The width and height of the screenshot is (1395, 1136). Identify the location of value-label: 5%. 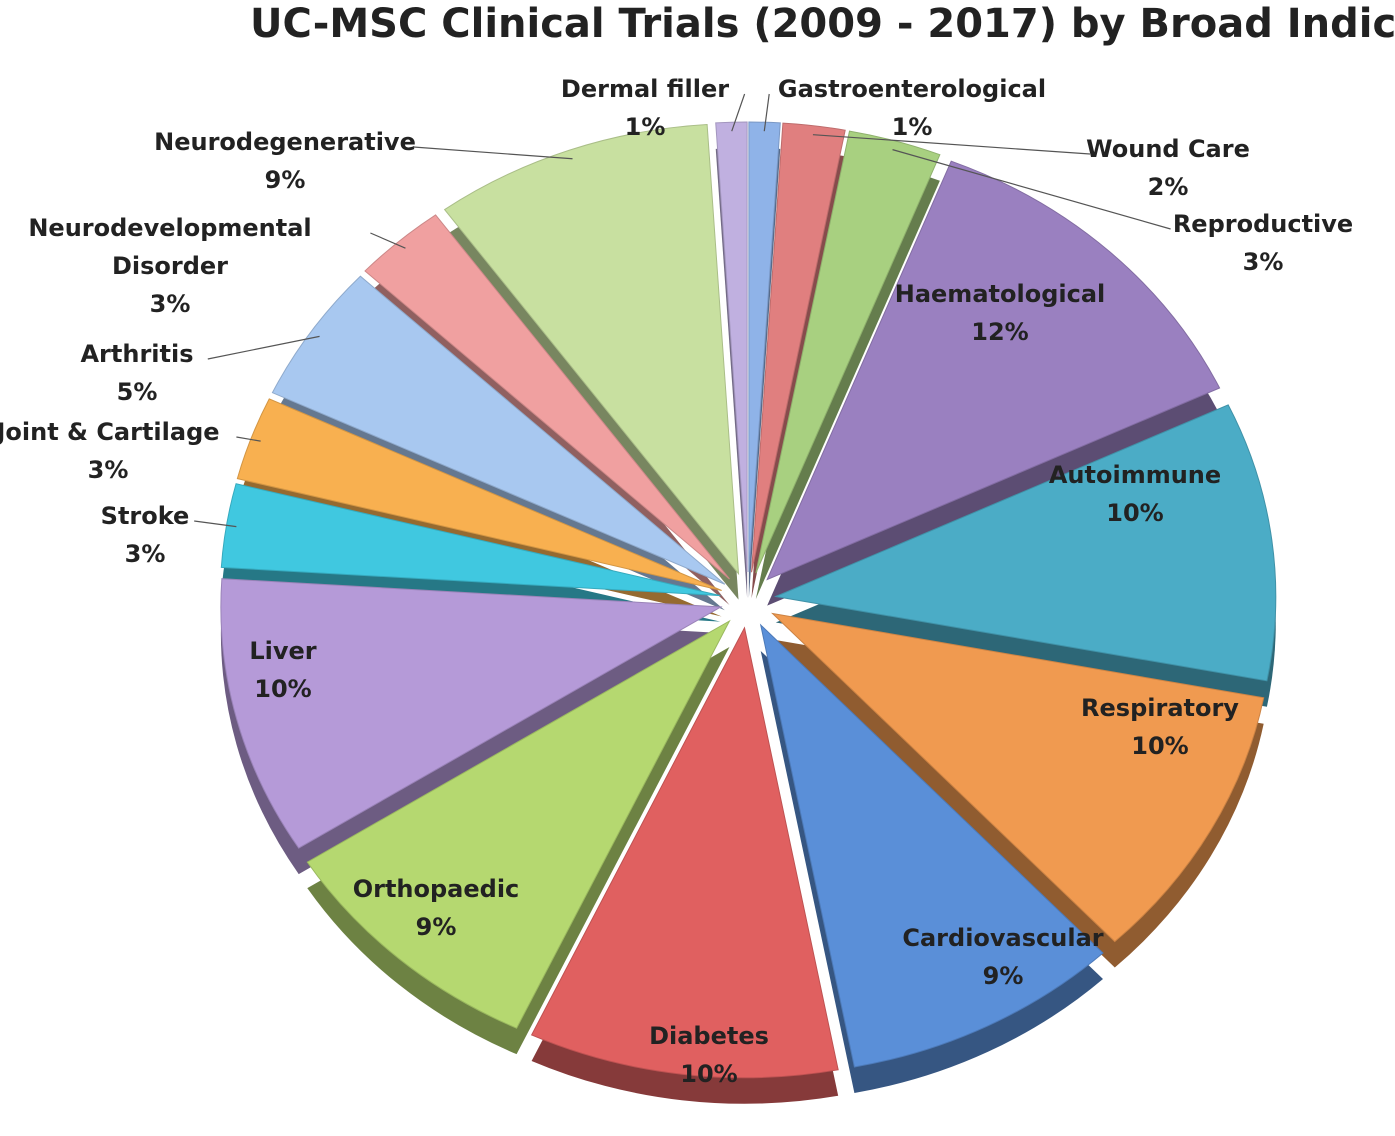
(137, 392).